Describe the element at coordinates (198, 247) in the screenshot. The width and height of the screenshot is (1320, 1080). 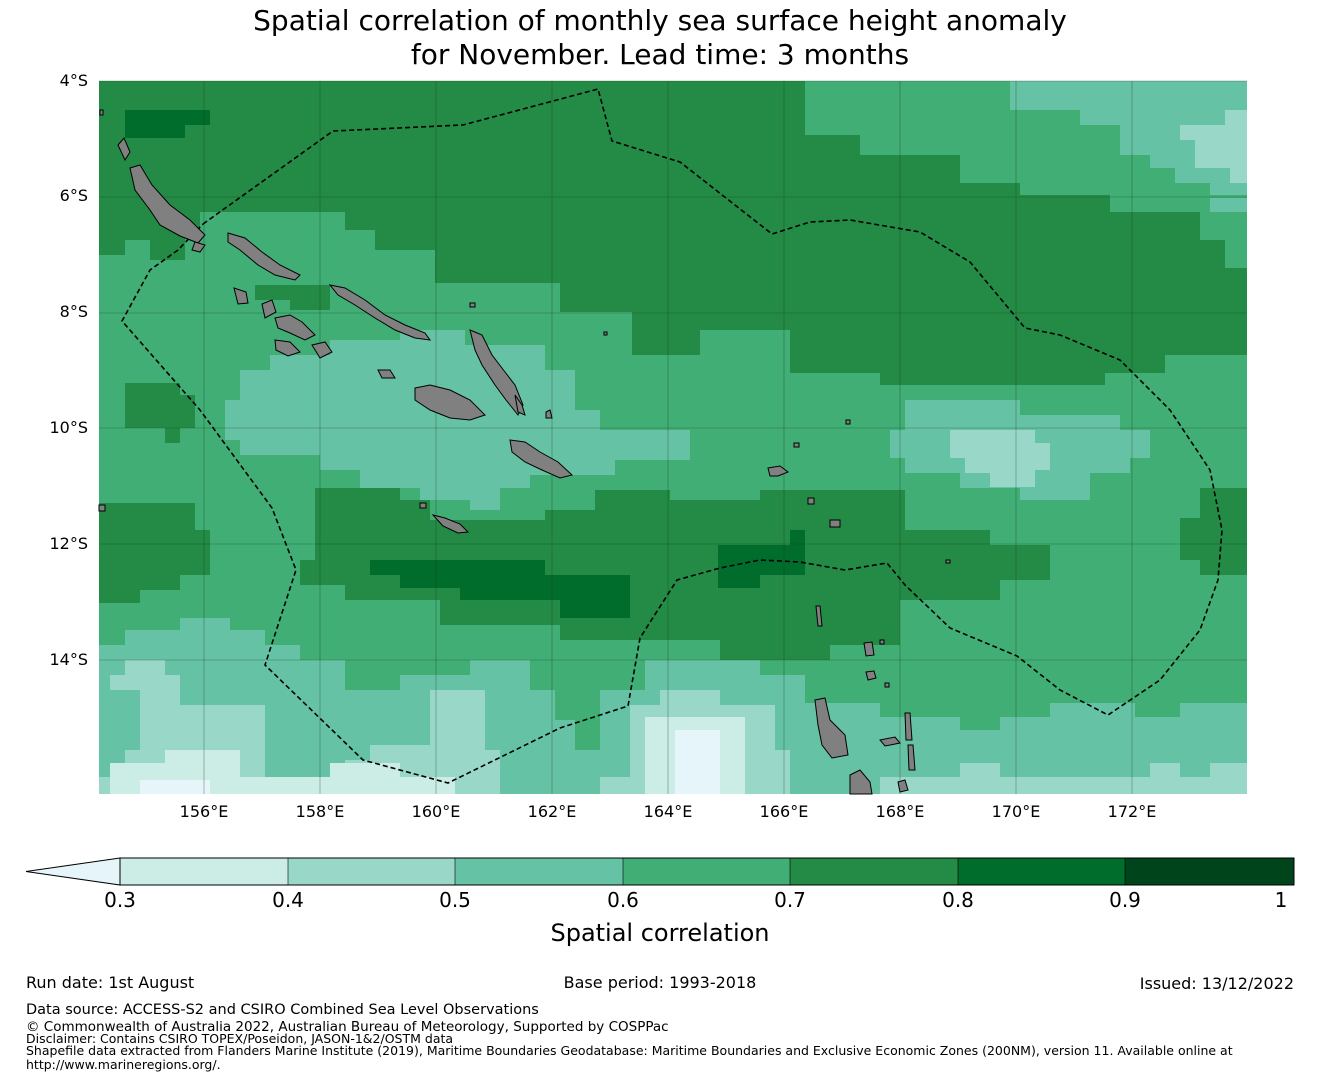
I see `island-shortland` at that location.